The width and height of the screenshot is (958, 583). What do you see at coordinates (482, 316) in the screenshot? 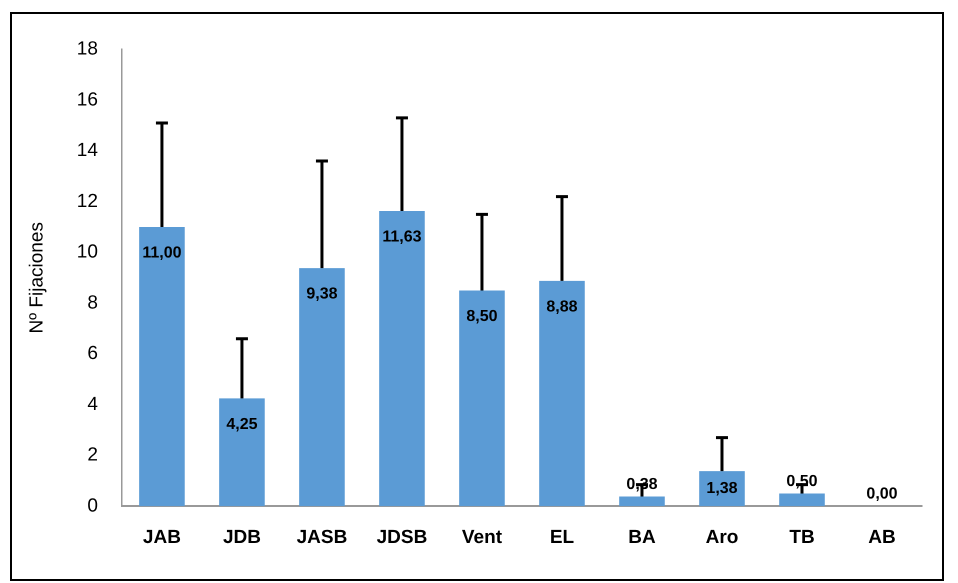
I see `data-label: 8,50` at bounding box center [482, 316].